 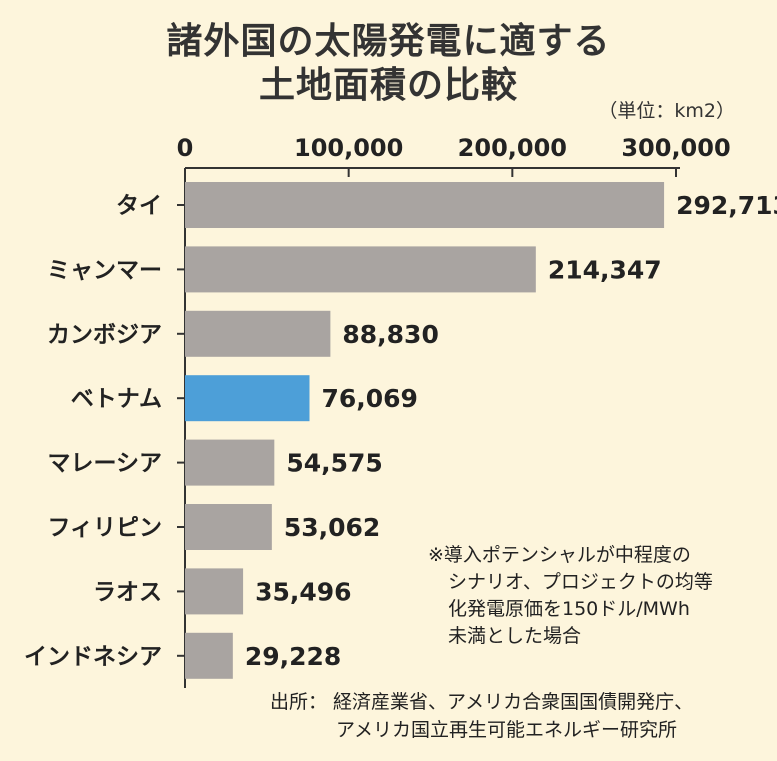 What do you see at coordinates (666, 111) in the screenshot?
I see `unit-label: （単位：km2）` at bounding box center [666, 111].